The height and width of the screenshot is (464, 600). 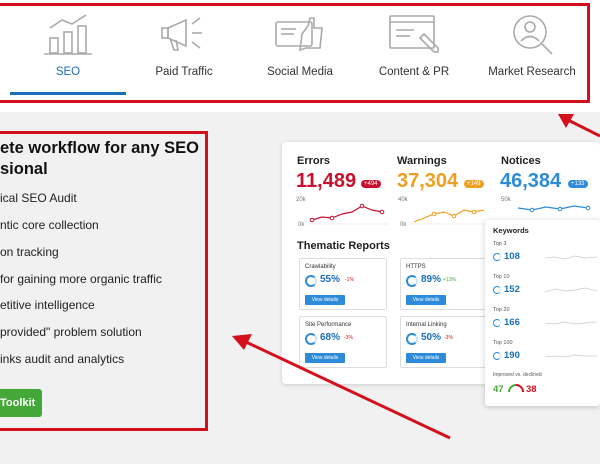 What do you see at coordinates (348, 214) in the screenshot?
I see `errors-sparkline` at bounding box center [348, 214].